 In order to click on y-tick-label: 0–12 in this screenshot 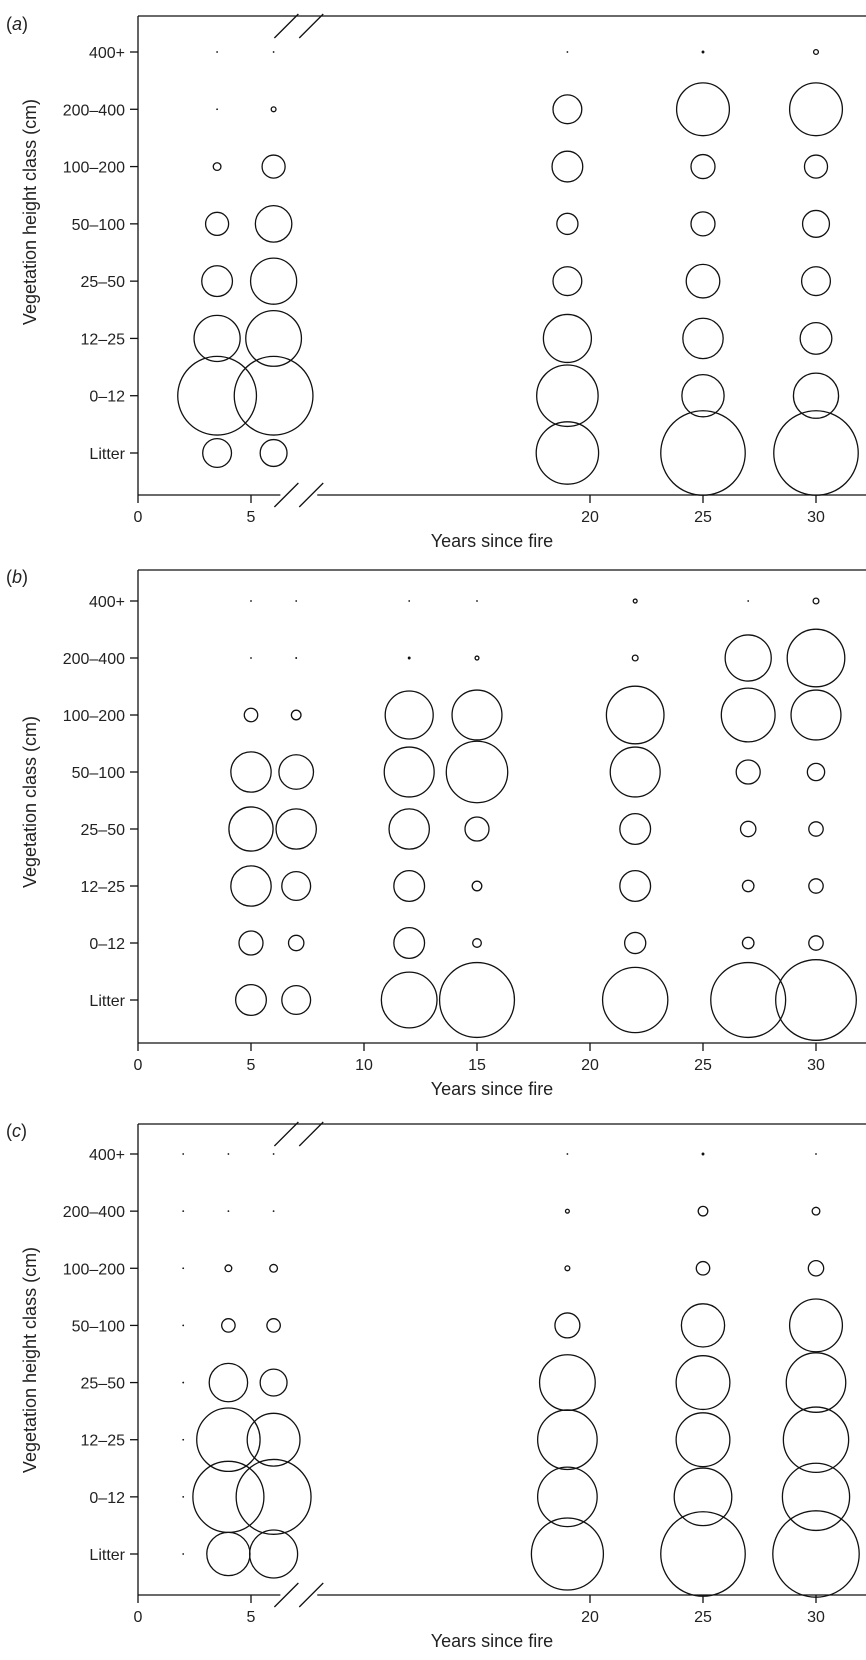, I will do `click(107, 944)`.